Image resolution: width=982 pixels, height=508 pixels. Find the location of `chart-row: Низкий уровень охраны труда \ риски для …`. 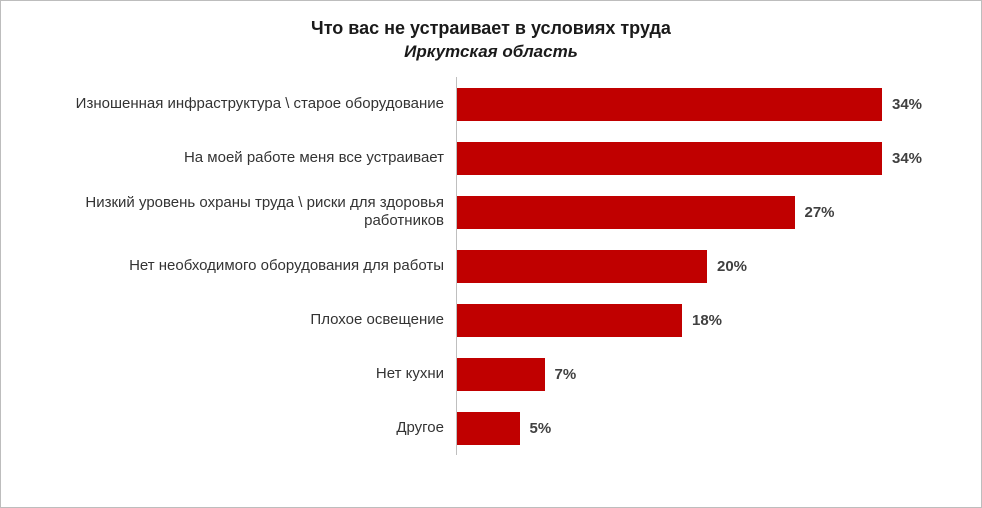

chart-row: Низкий уровень охраны труда \ риски для … is located at coordinates (491, 212).